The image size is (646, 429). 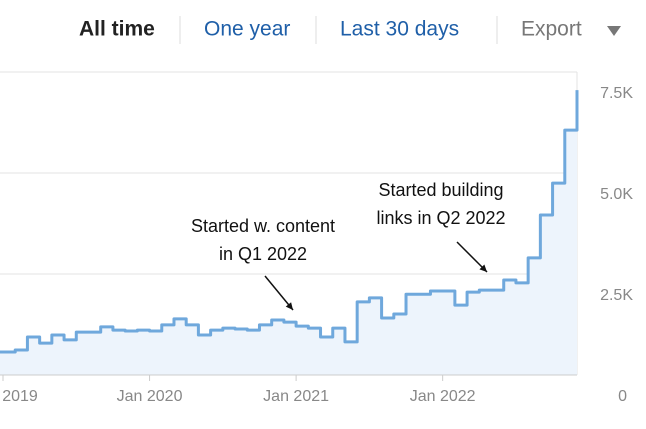 What do you see at coordinates (622, 396) in the screenshot?
I see `y-tick-label: 0` at bounding box center [622, 396].